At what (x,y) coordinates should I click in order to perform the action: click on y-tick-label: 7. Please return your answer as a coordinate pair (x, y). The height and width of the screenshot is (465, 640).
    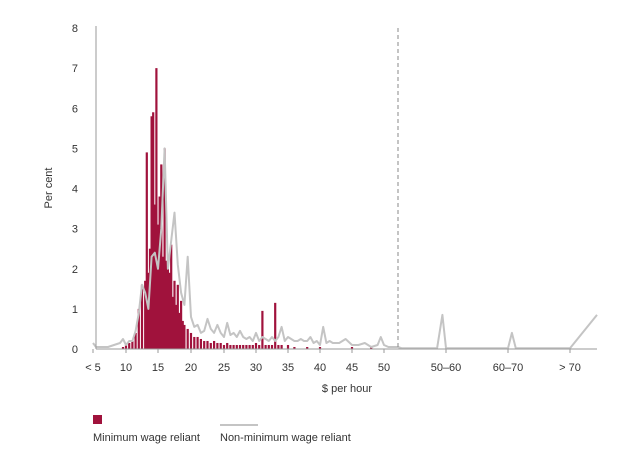
    Looking at the image, I should click on (75, 69).